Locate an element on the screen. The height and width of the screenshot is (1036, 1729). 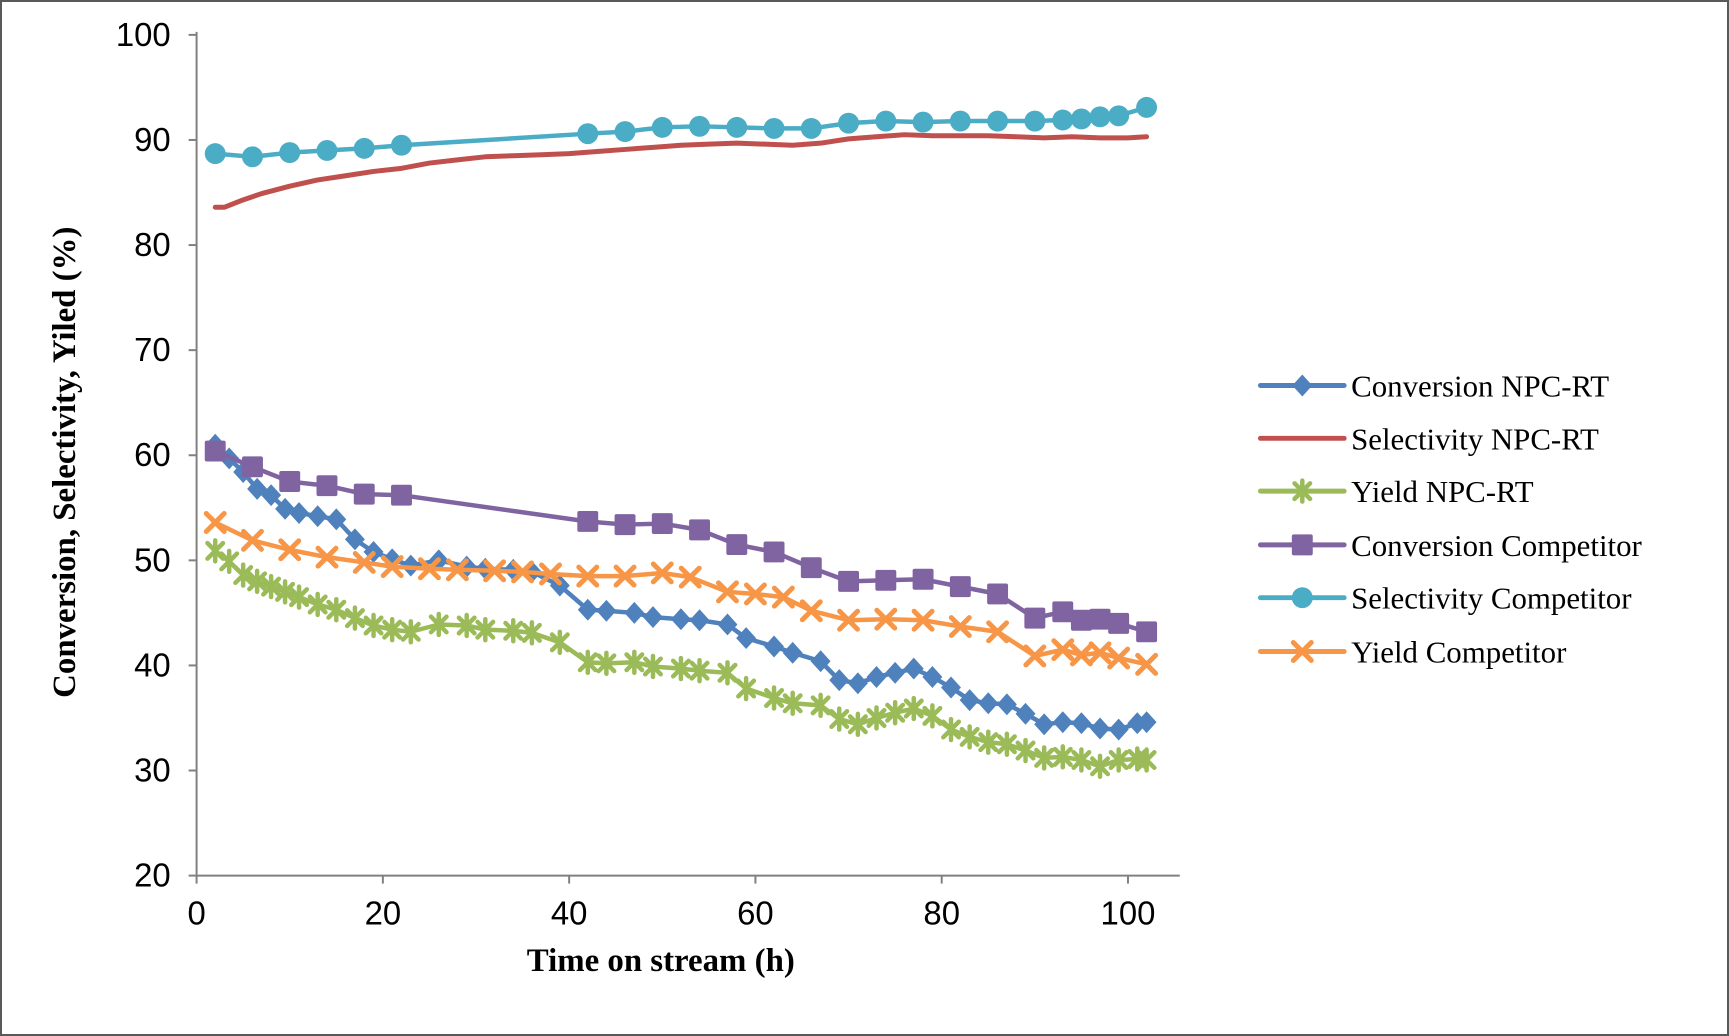
y-tick-label: 90 is located at coordinates (152, 139).